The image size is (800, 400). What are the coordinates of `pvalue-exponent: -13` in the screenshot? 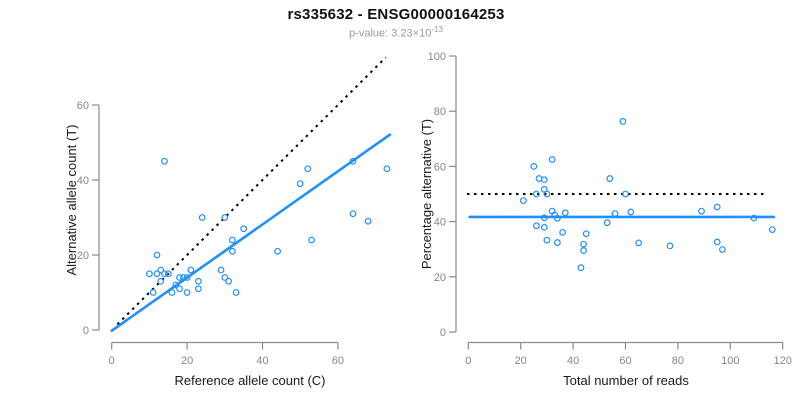 It's located at (437, 29).